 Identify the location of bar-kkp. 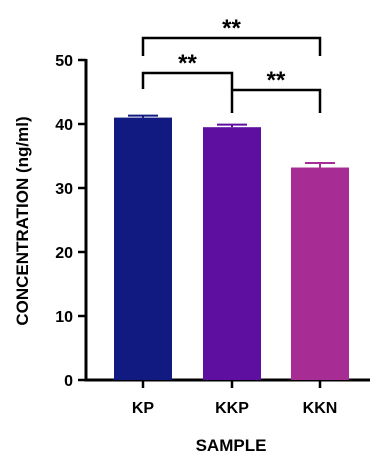
(232, 253).